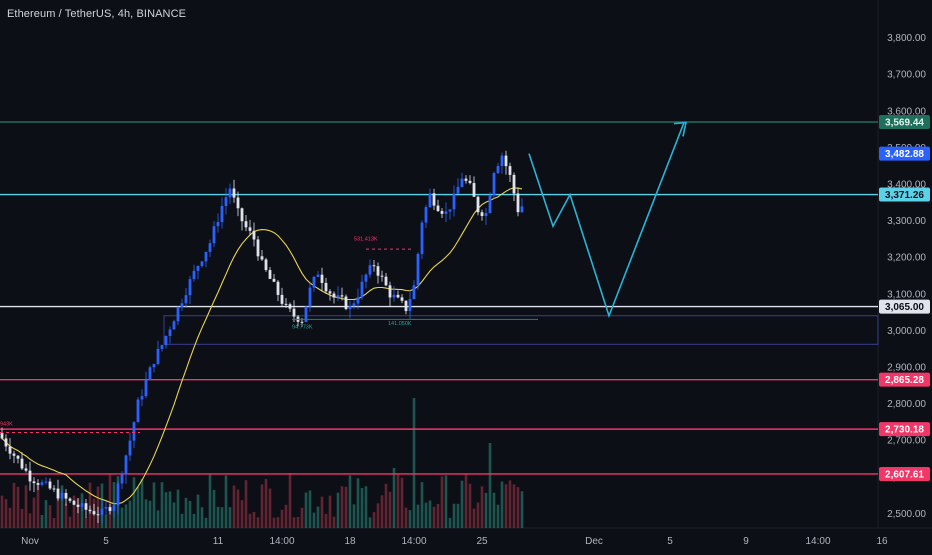  What do you see at coordinates (904, 153) in the screenshot?
I see `current-price-tag-bg` at bounding box center [904, 153].